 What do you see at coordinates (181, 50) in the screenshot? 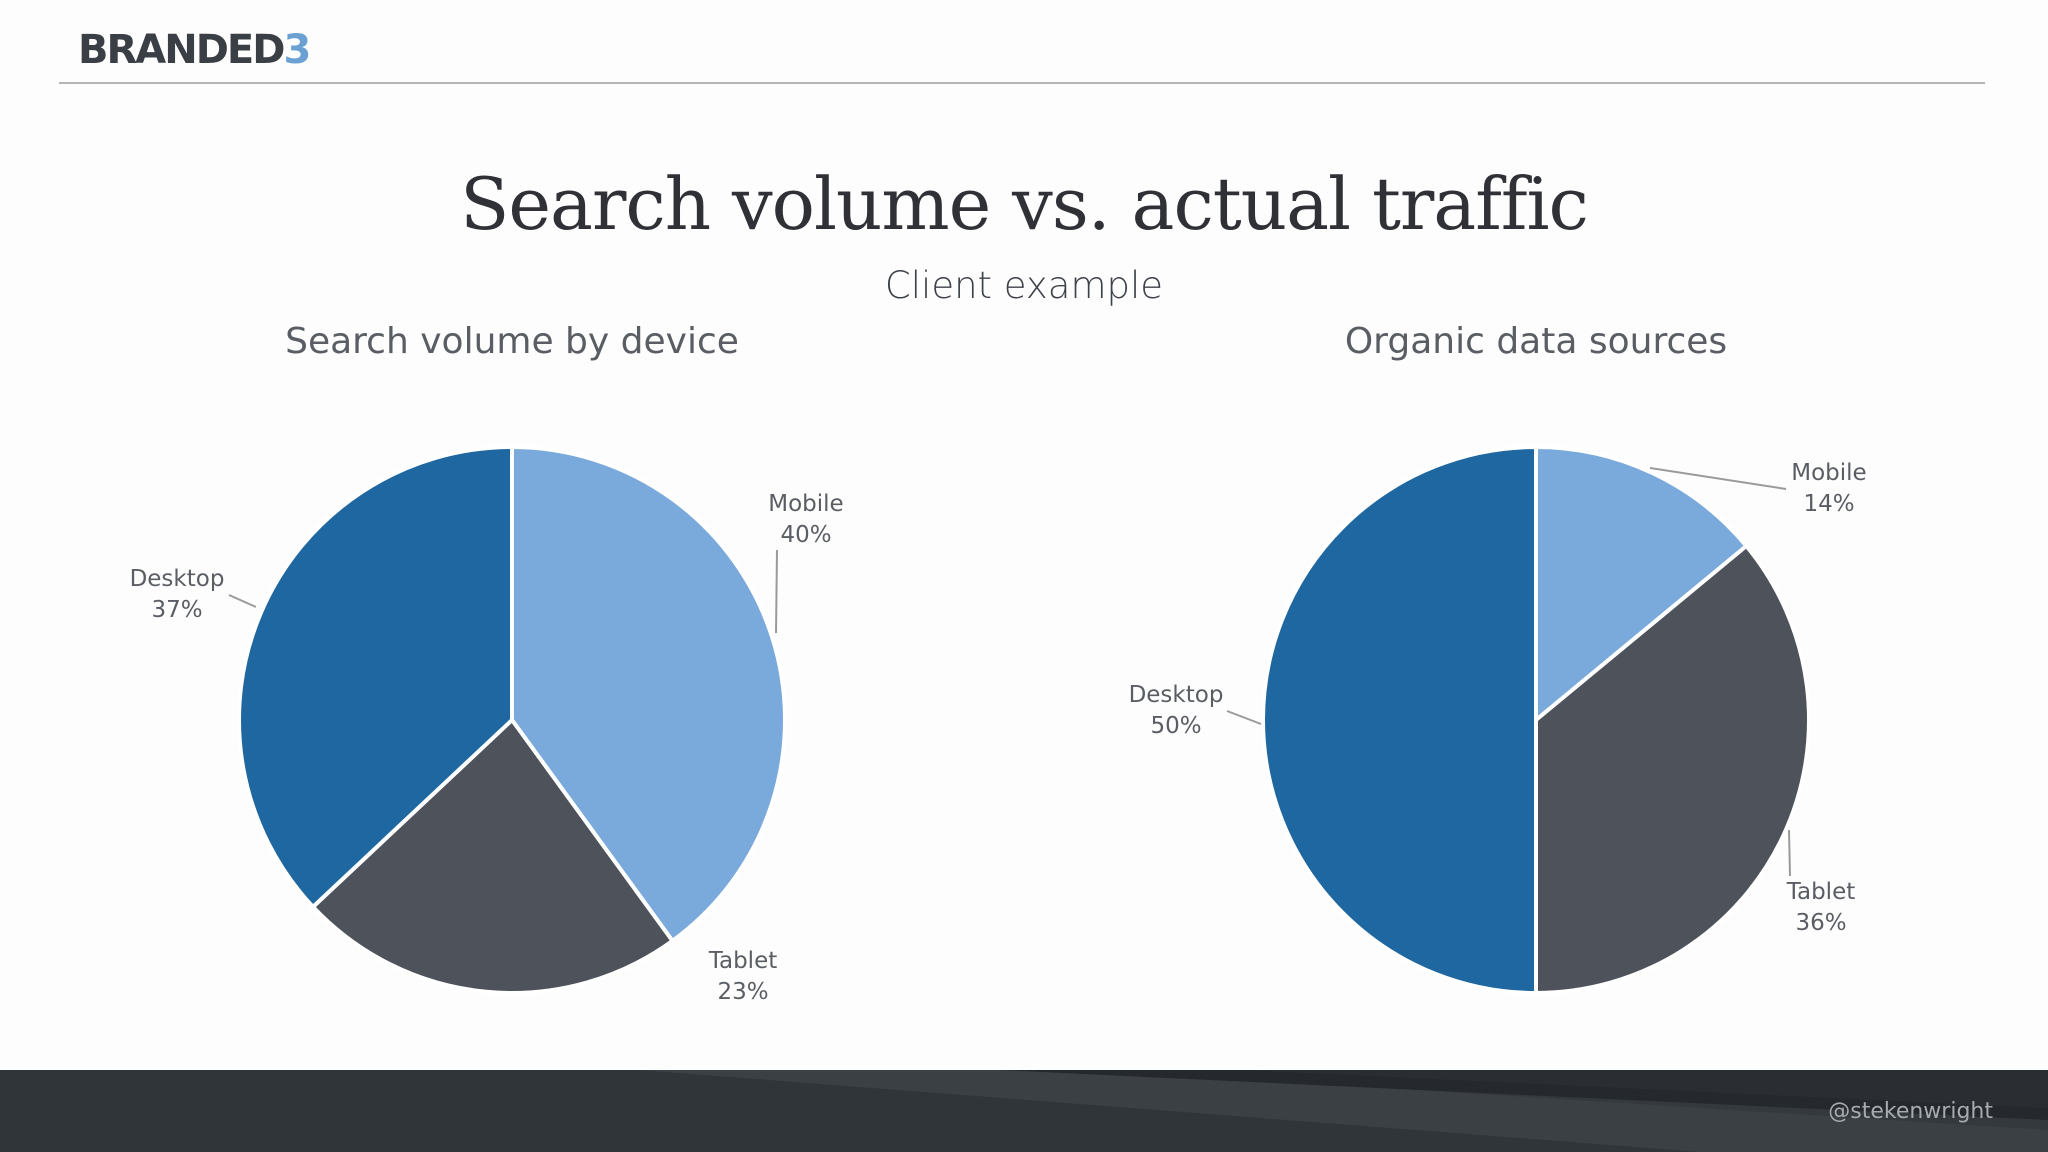
I see `logo-wordmark: BRANDED` at bounding box center [181, 50].